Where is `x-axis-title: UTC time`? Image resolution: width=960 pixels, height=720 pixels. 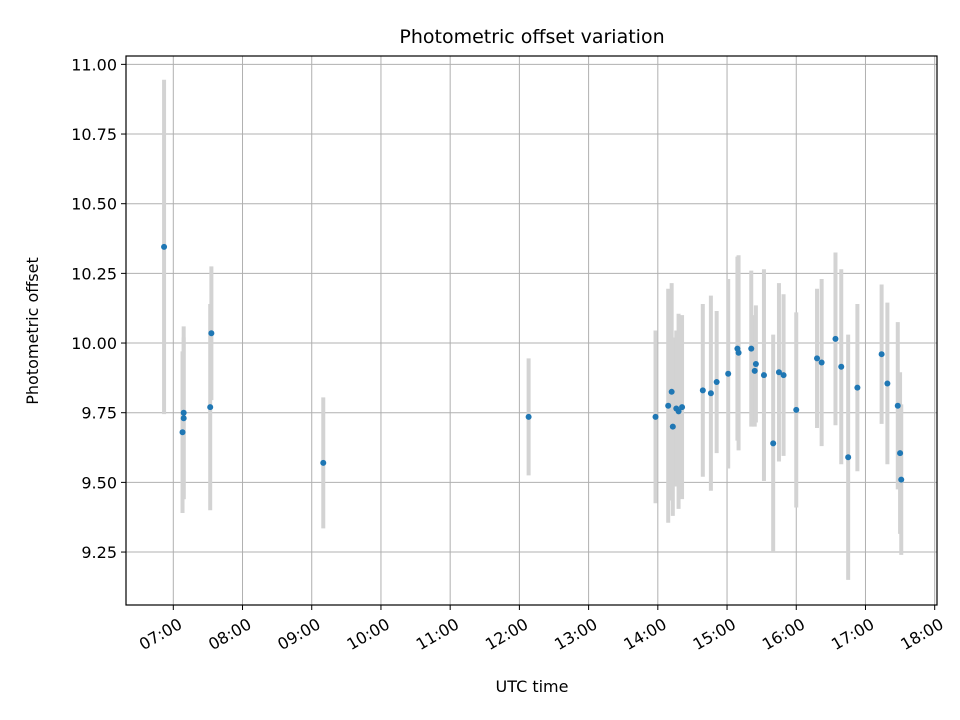 x-axis-title: UTC time is located at coordinates (532, 686).